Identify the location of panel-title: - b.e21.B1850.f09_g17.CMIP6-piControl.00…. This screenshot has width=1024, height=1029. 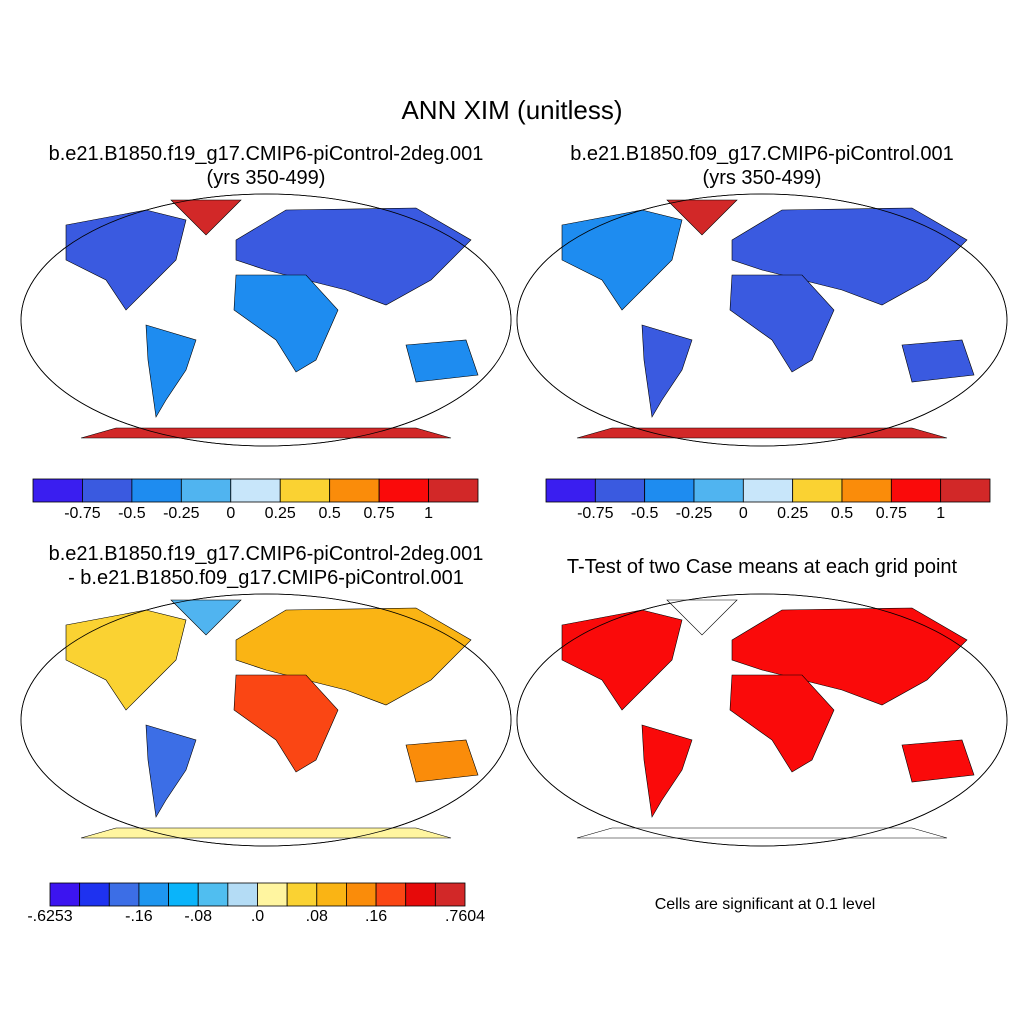
(266, 578).